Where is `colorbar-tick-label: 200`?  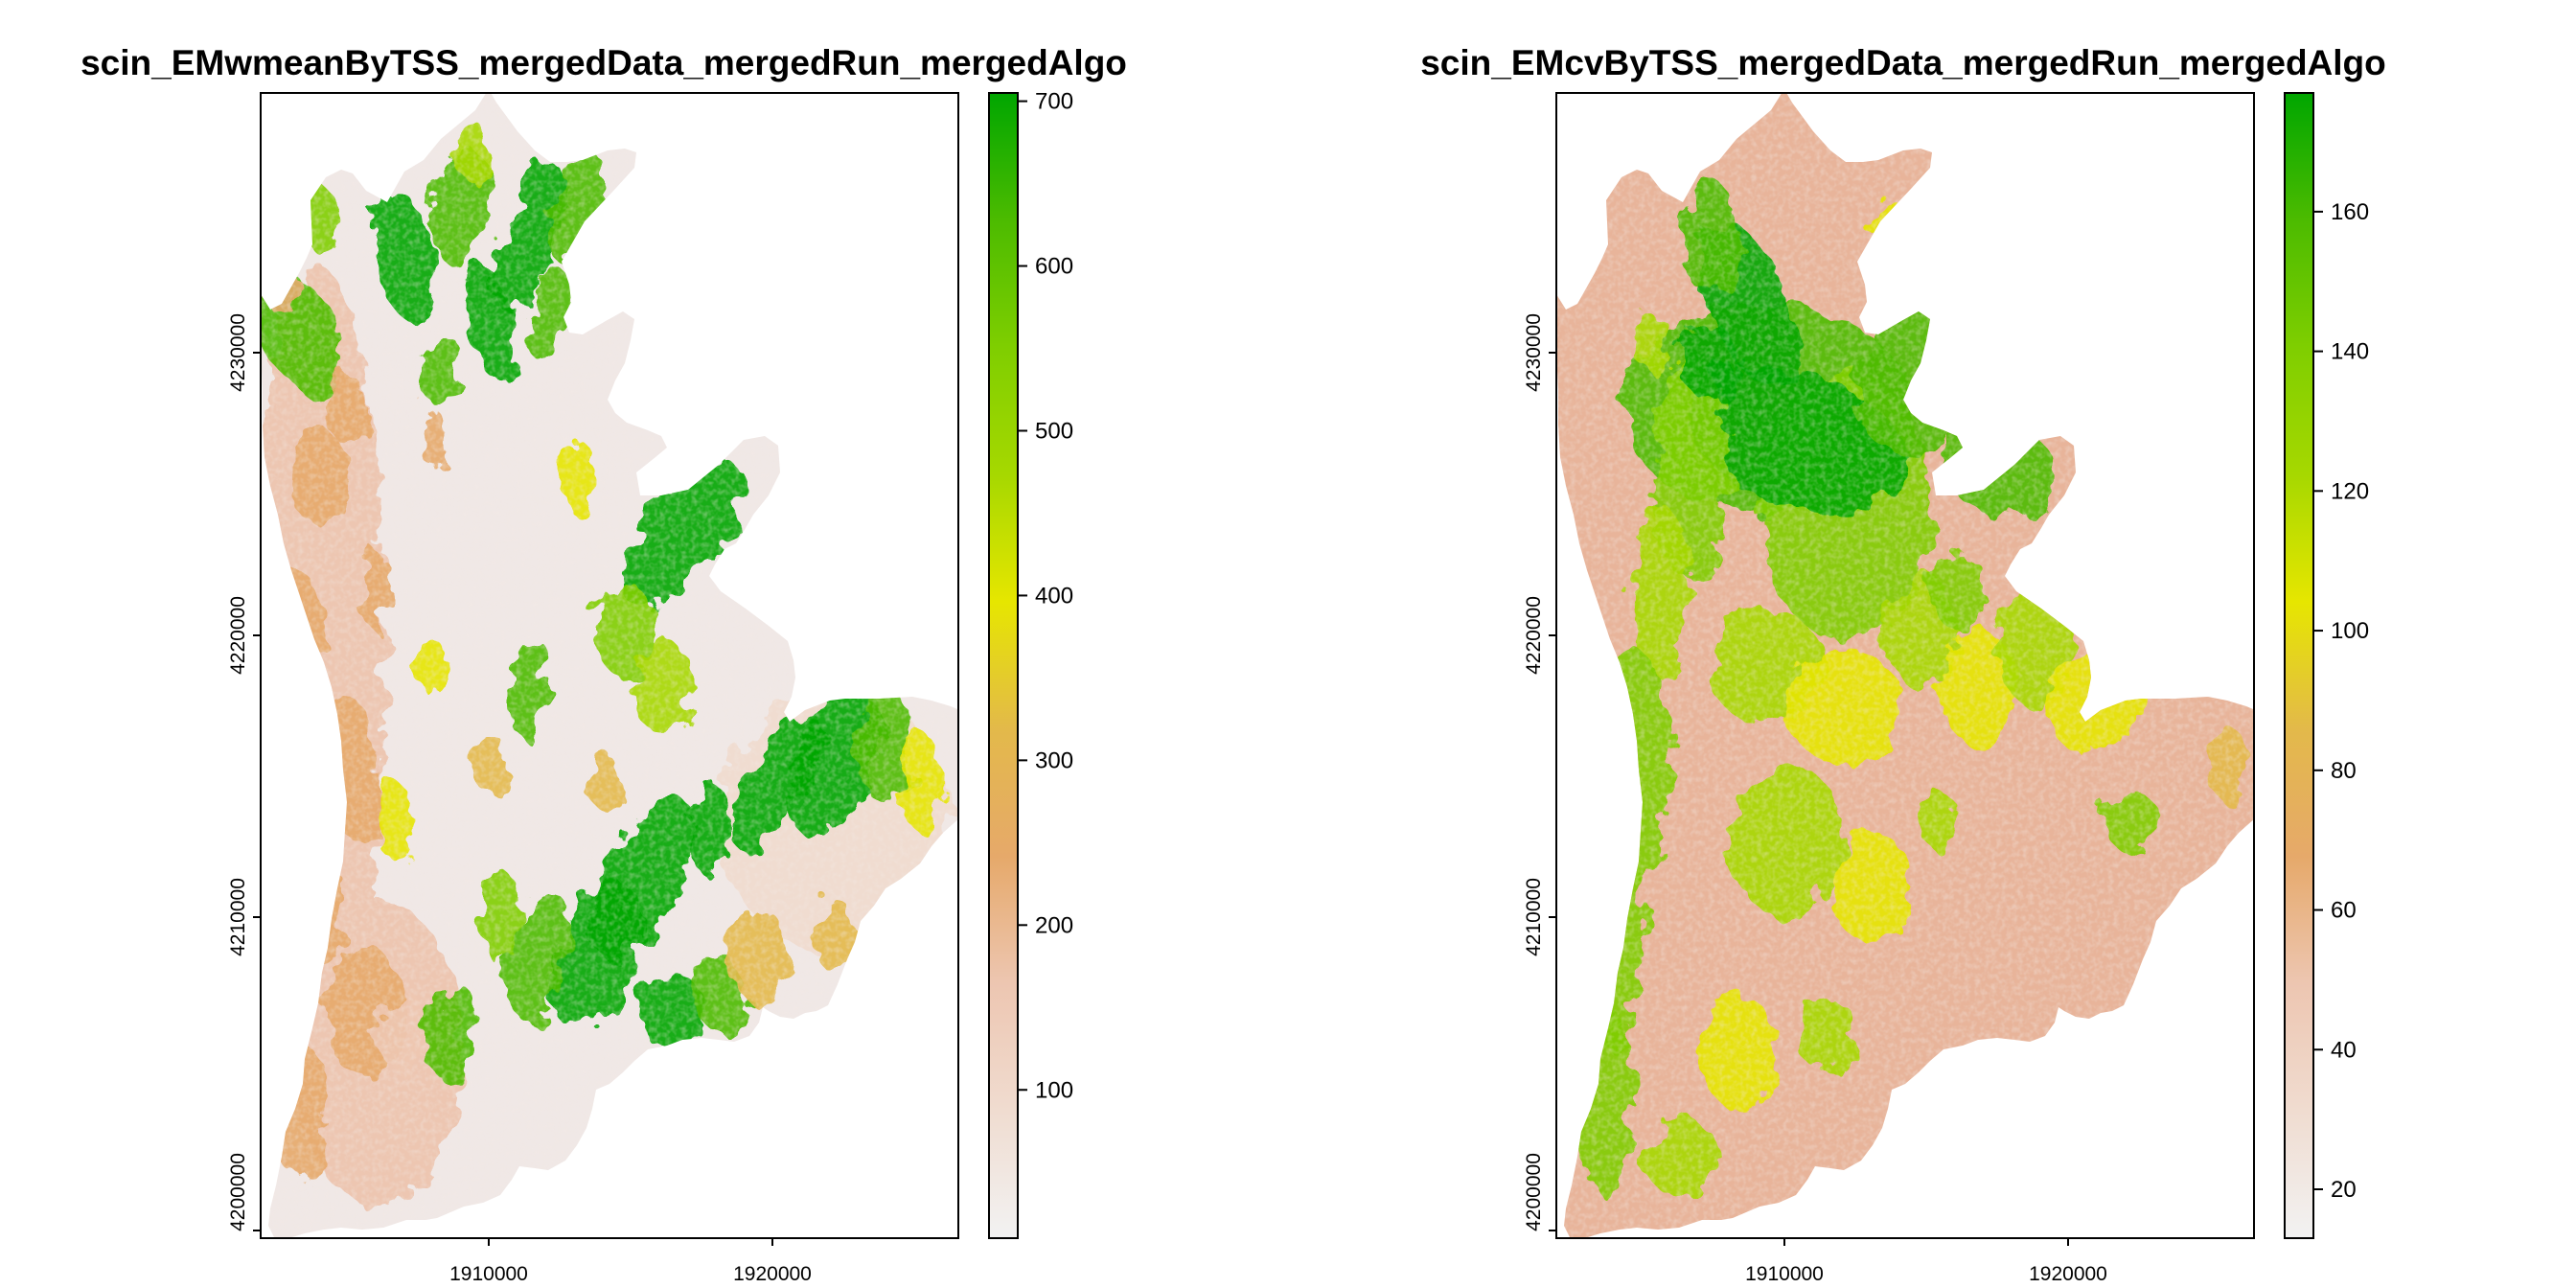
colorbar-tick-label: 200 is located at coordinates (1054, 925).